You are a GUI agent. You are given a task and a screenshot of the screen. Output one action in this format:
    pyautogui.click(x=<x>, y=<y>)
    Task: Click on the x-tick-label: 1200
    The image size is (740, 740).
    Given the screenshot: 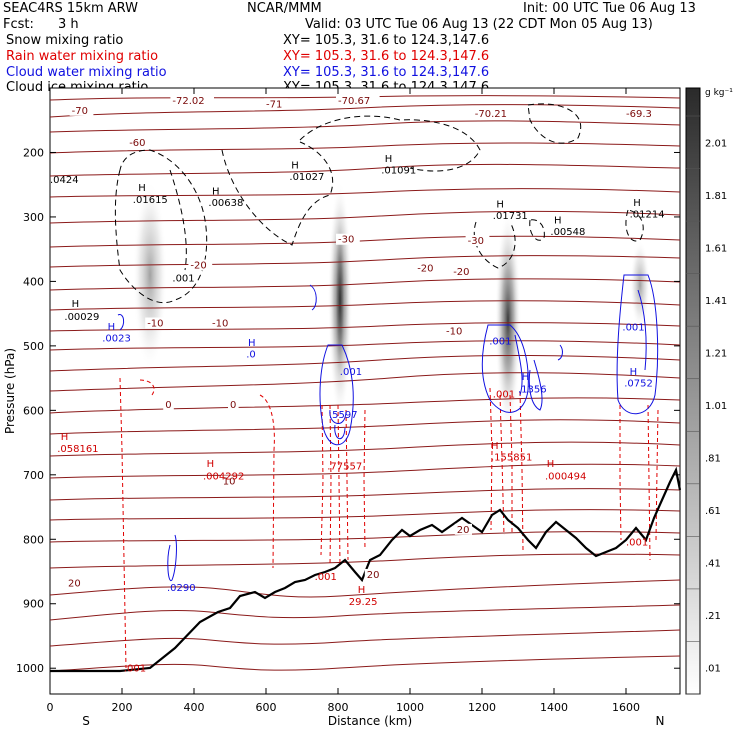 What is the action you would take?
    pyautogui.click(x=482, y=707)
    